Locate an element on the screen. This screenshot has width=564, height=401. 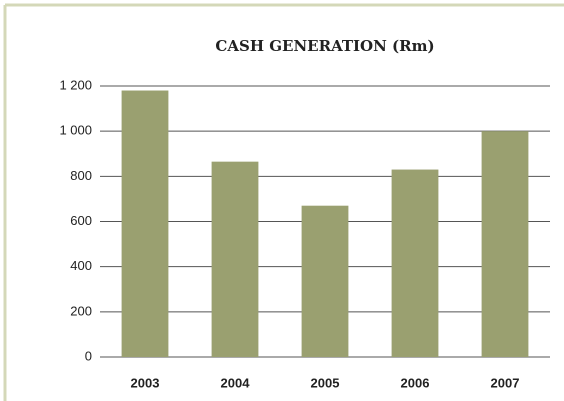
x-tick-label: 2007 is located at coordinates (505, 382).